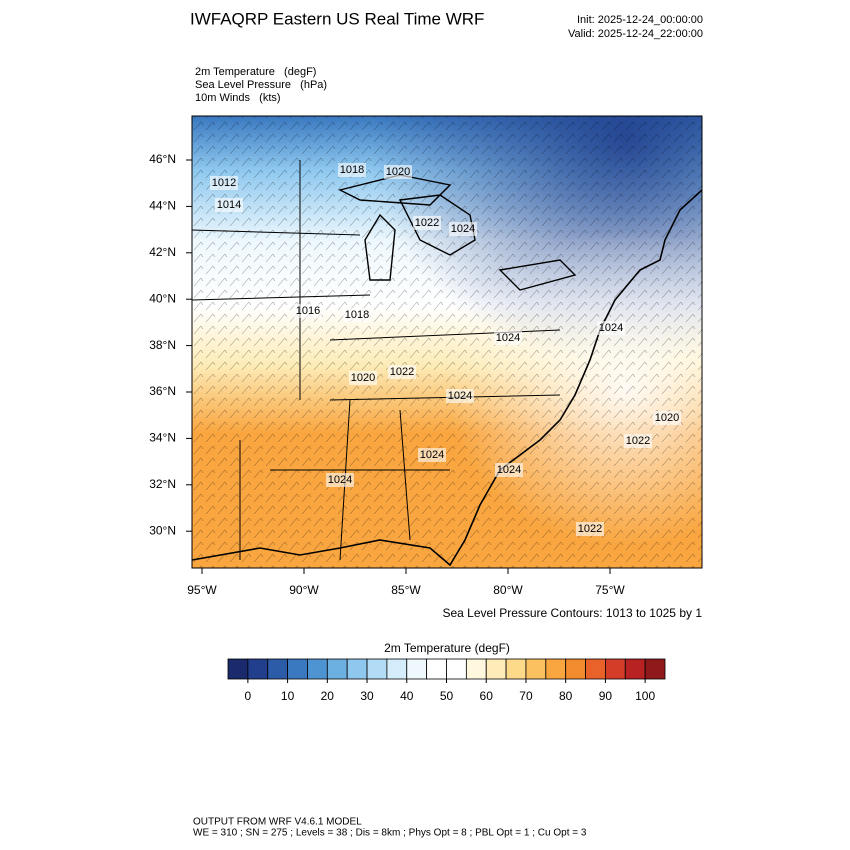 The height and width of the screenshot is (850, 850). I want to click on colorbar-tick-label: 50, so click(447, 696).